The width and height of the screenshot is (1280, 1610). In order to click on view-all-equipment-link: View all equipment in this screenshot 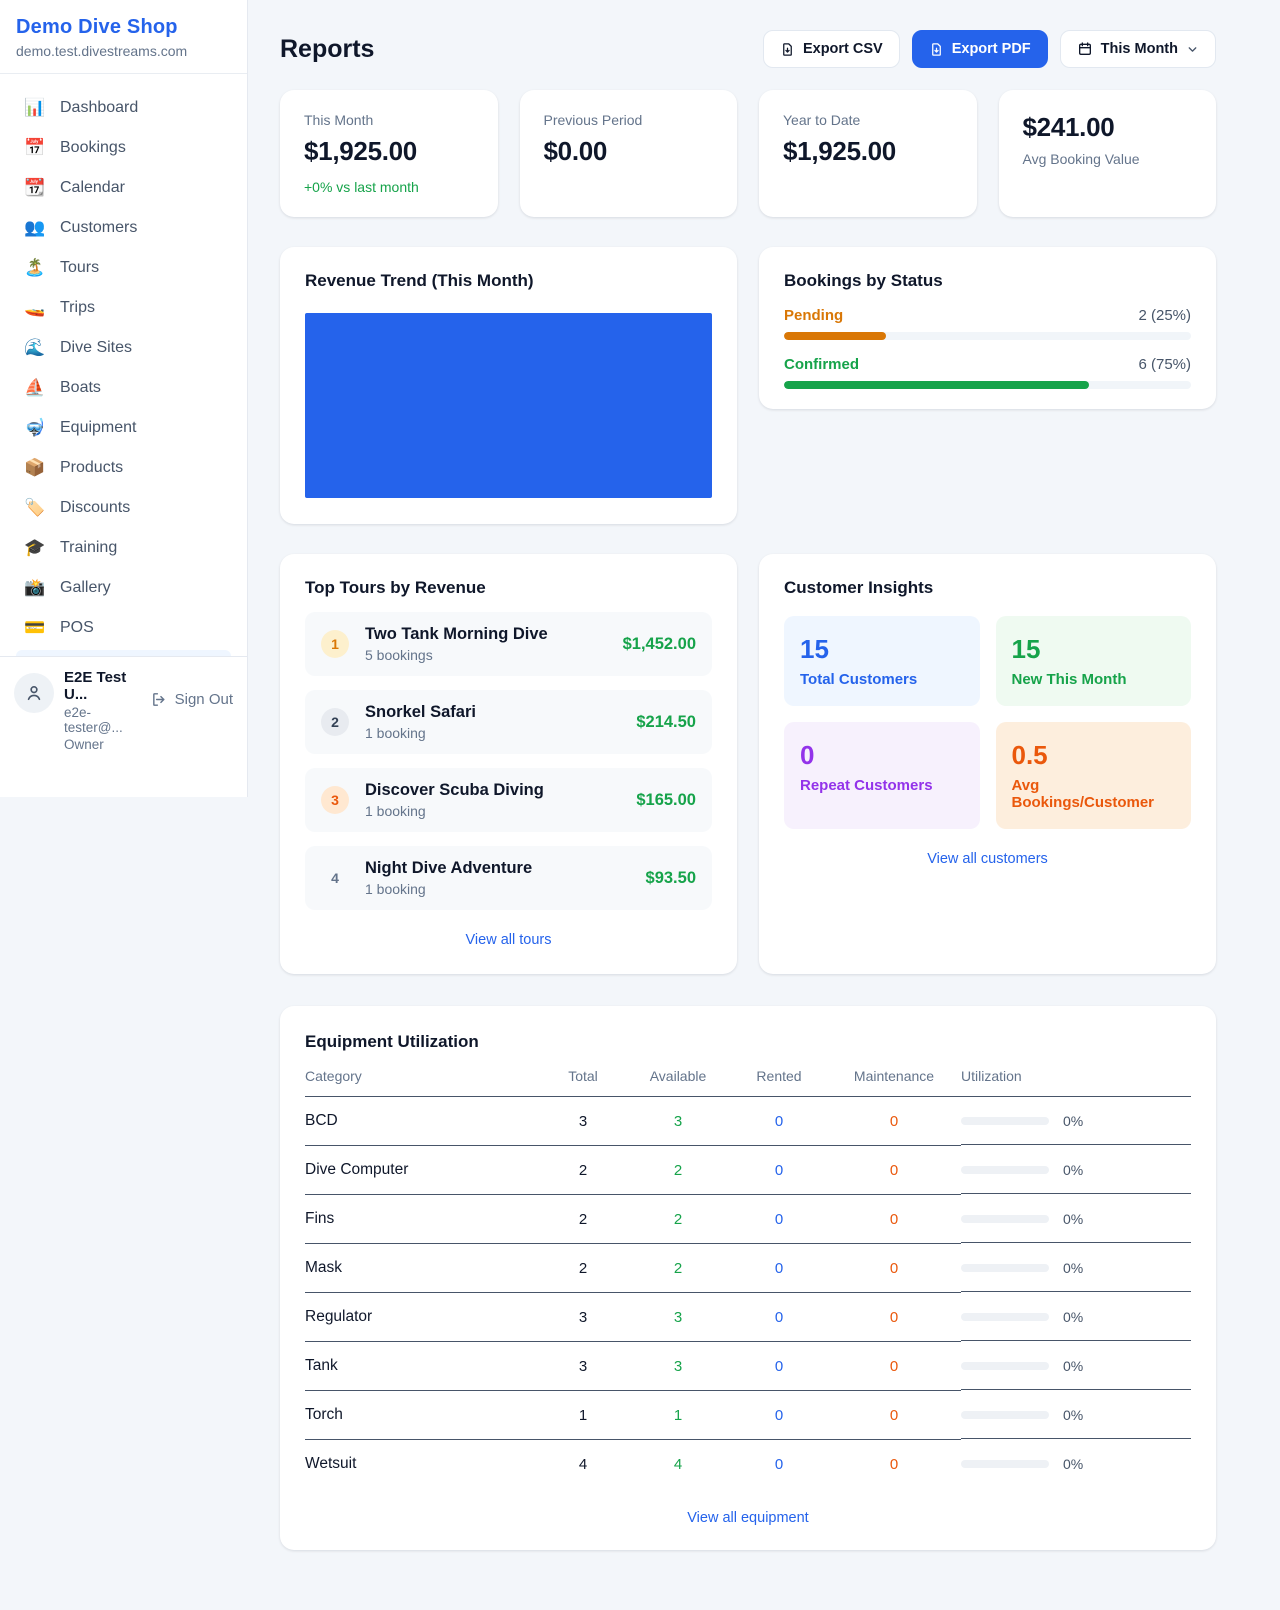, I will do `click(748, 1518)`.